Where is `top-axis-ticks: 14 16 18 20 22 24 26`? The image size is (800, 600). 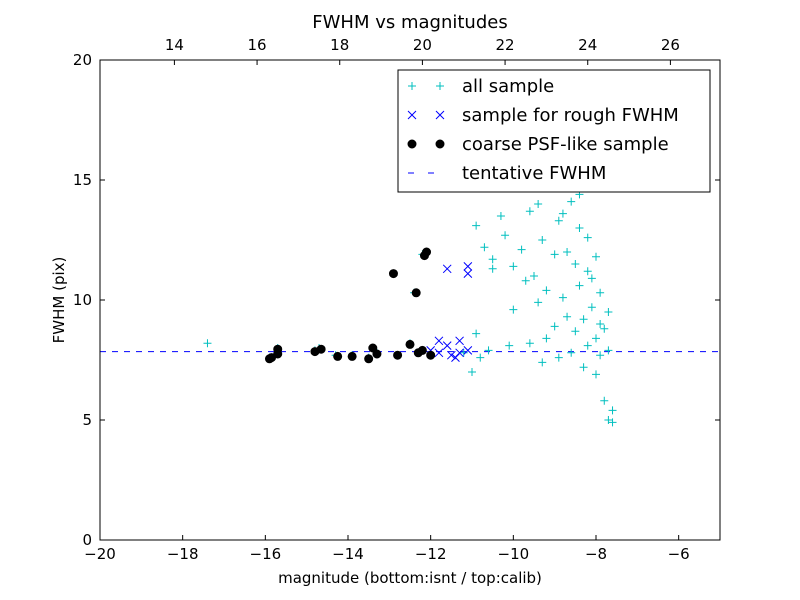
top-axis-ticks: 14 16 18 20 22 24 26 is located at coordinates (422, 50).